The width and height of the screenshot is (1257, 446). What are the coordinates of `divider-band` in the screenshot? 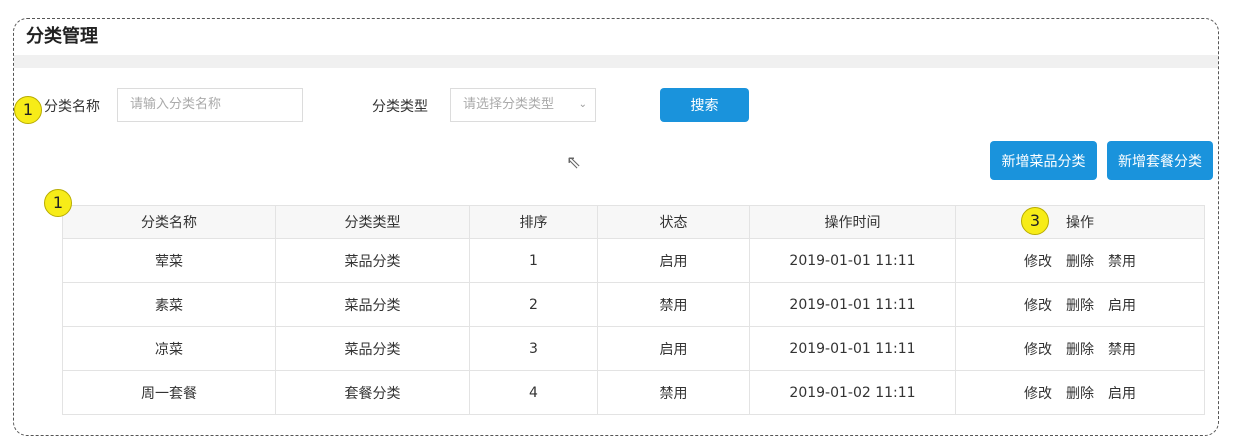 It's located at (616, 61).